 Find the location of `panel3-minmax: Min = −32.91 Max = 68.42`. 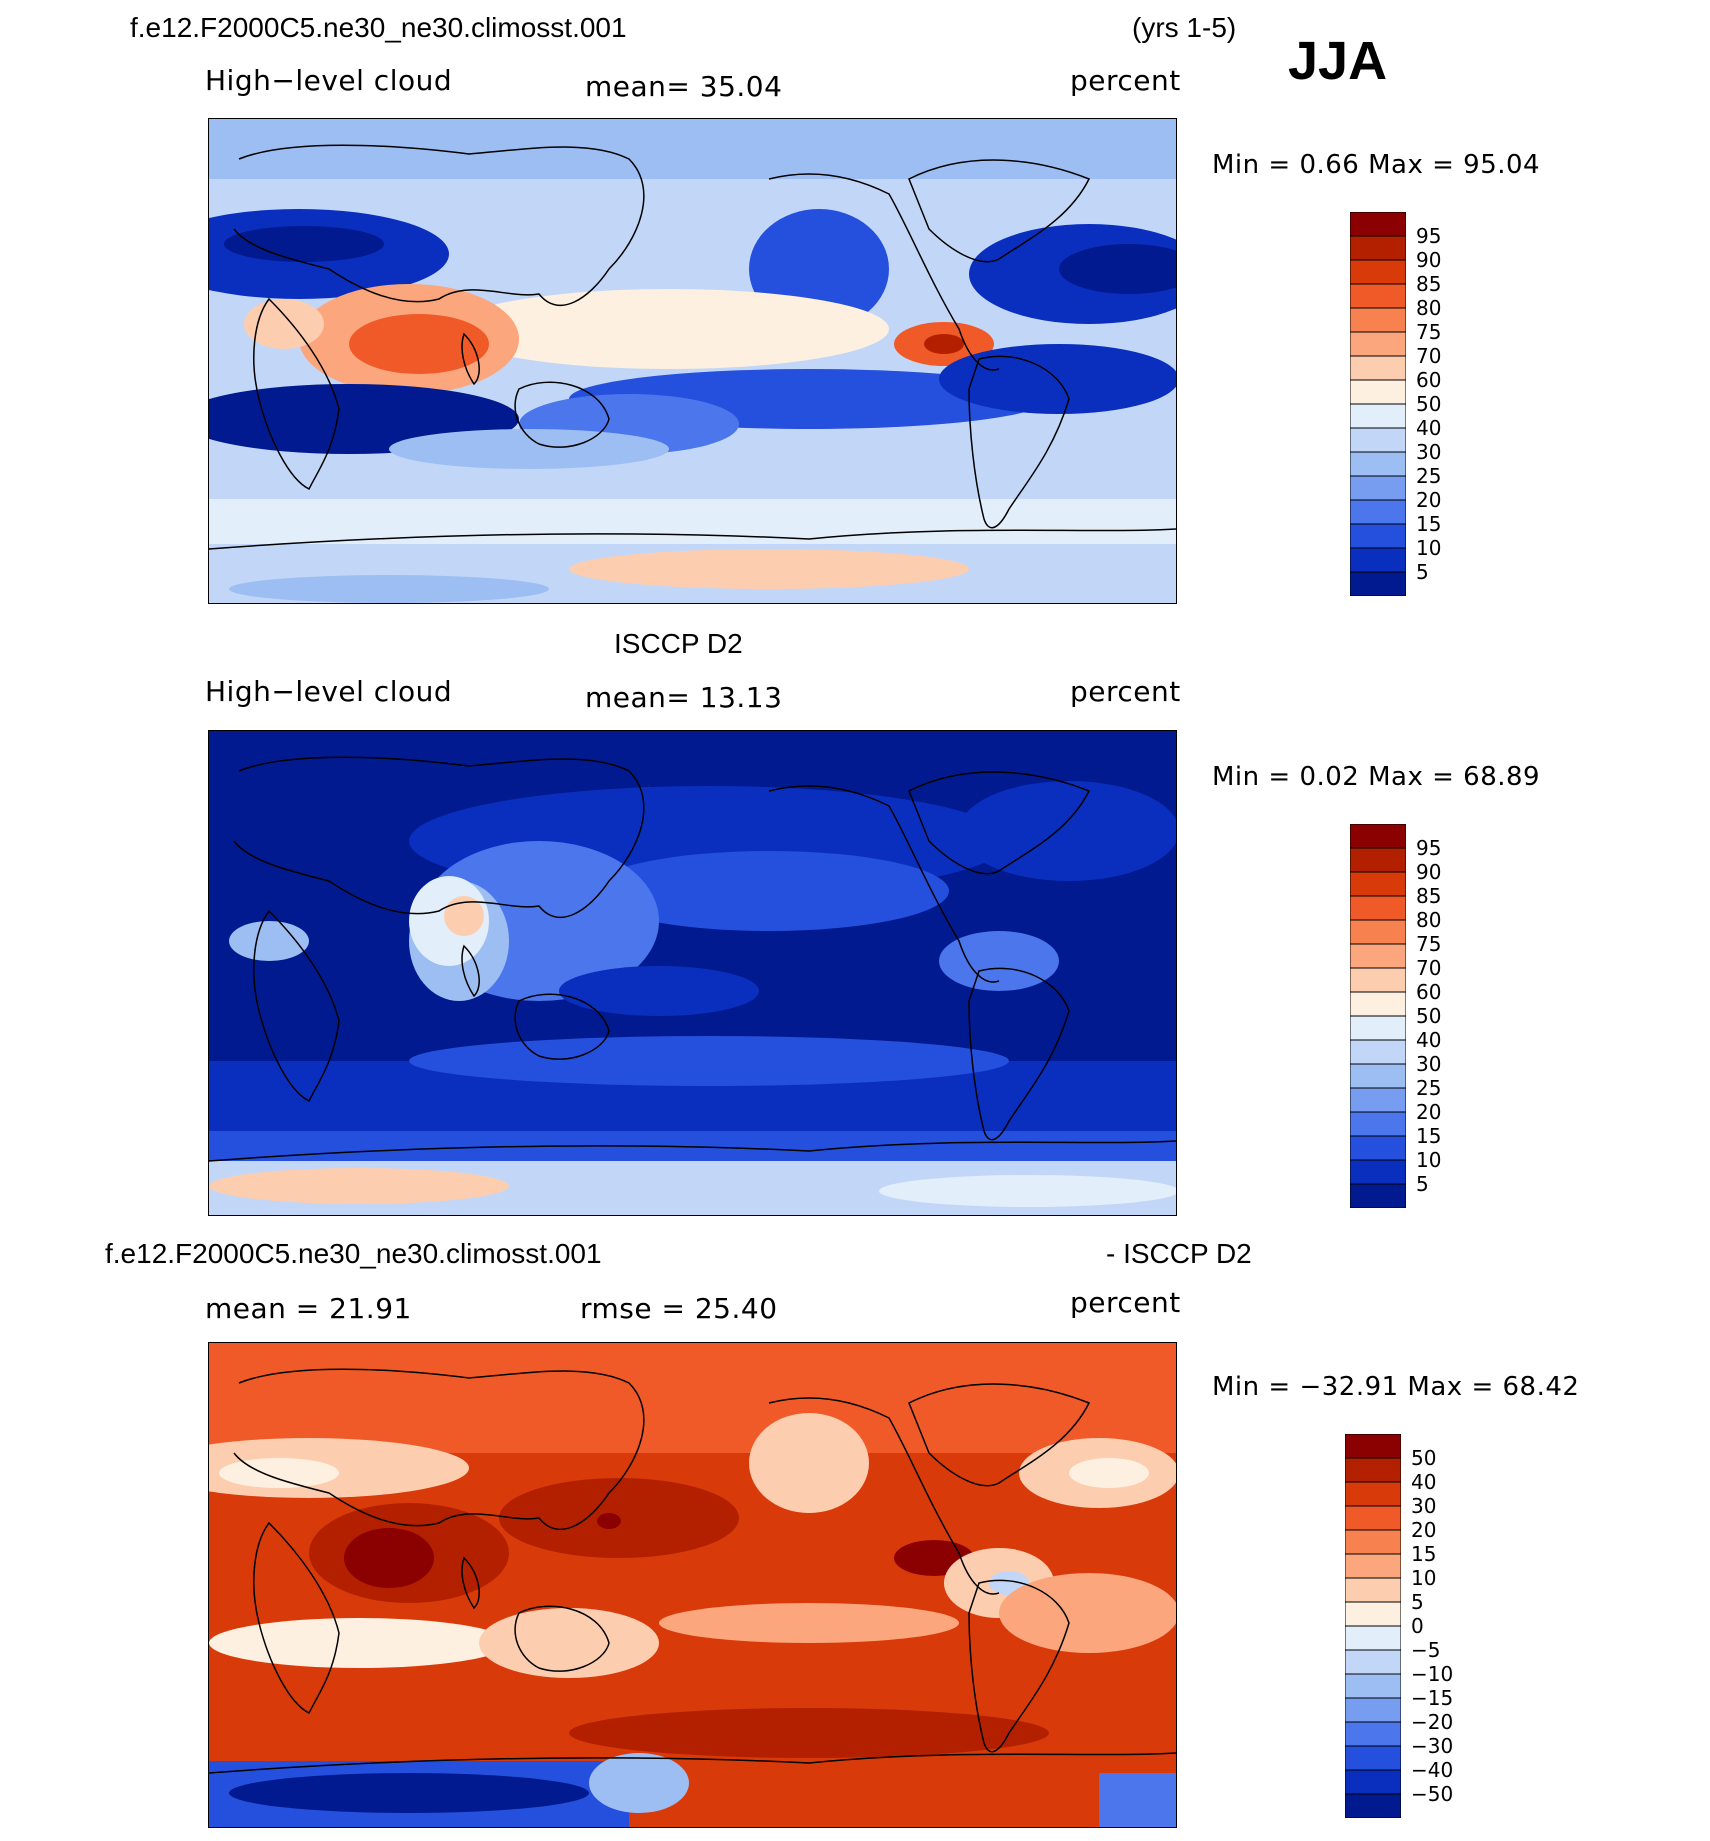

panel3-minmax: Min = −32.91 Max = 68.42 is located at coordinates (1396, 1387).